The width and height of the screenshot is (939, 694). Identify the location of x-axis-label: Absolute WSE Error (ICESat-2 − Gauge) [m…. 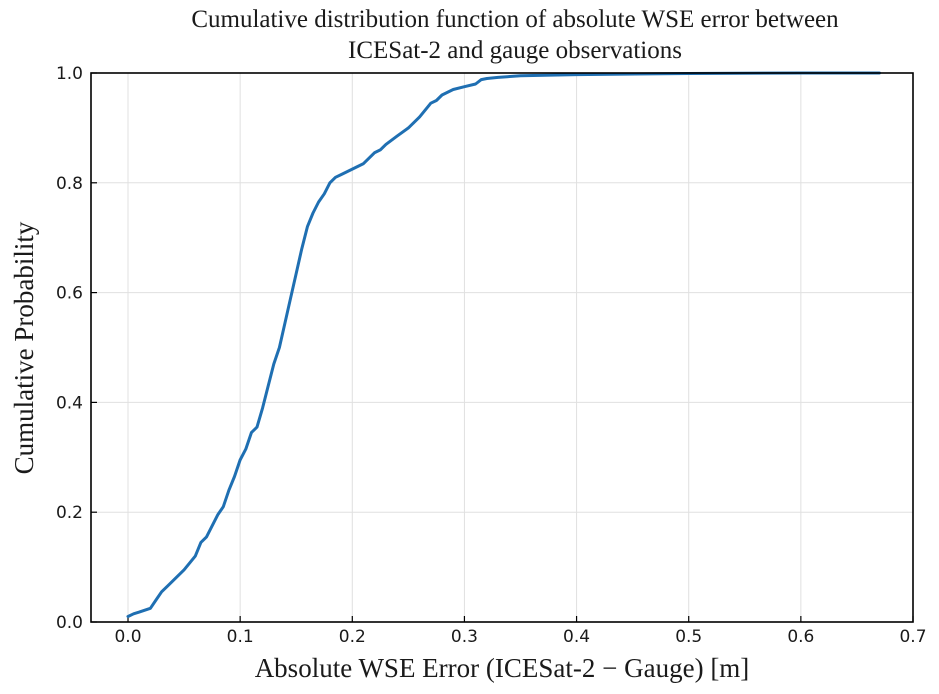
(502, 668).